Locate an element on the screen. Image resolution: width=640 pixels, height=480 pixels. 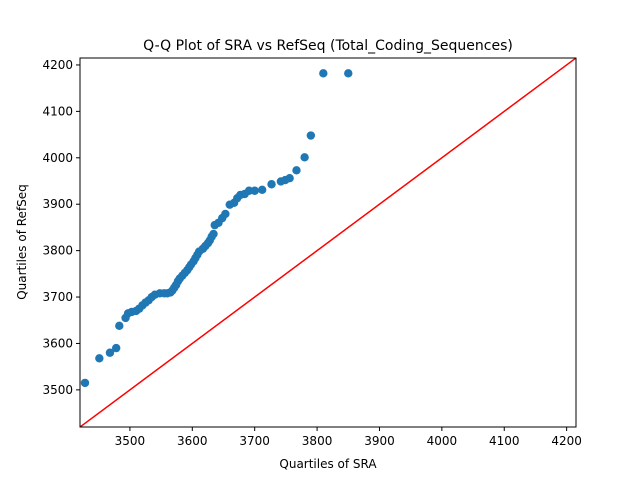
x-tick-label: 4100 is located at coordinates (504, 441).